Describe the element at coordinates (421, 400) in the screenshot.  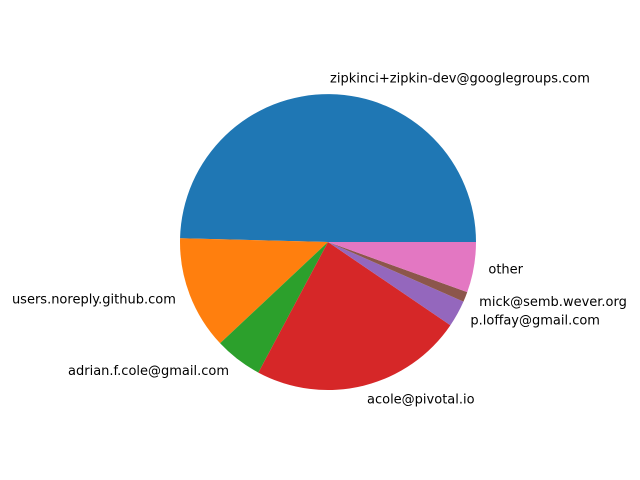
I see `pie-slice-label-3: acole@pivotal.io` at that location.